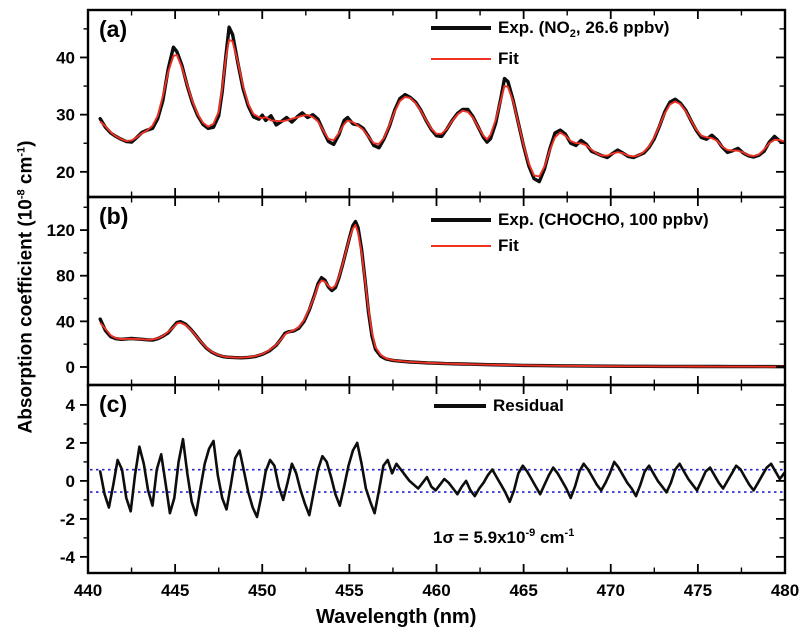  Describe the element at coordinates (113, 404) in the screenshot. I see `panel-c-letter: (c)` at that location.